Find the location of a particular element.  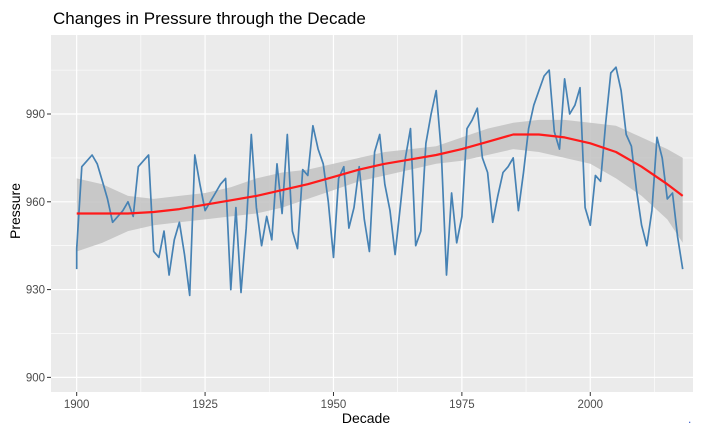

x-tick-label: 1925 is located at coordinates (205, 405).